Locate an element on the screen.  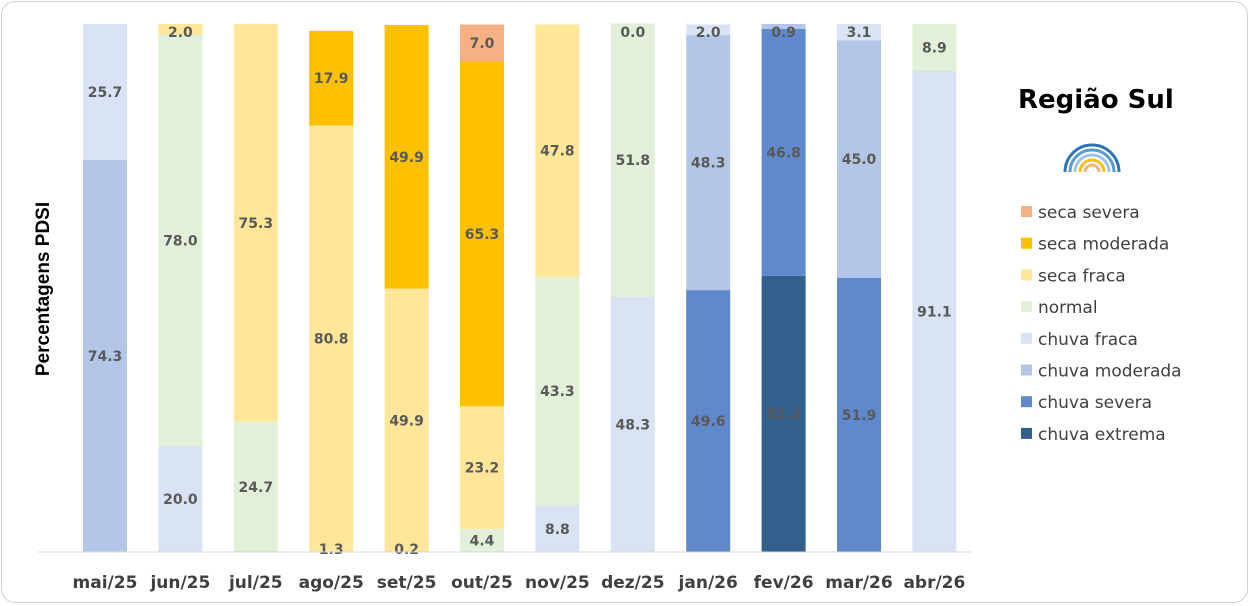
data-label: 49.6 is located at coordinates (708, 422).